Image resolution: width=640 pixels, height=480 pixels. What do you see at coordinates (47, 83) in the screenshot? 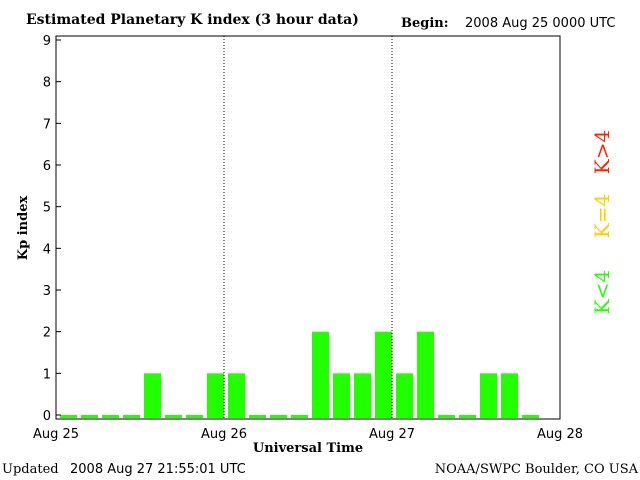
I see `y-tick-label: 8` at bounding box center [47, 83].